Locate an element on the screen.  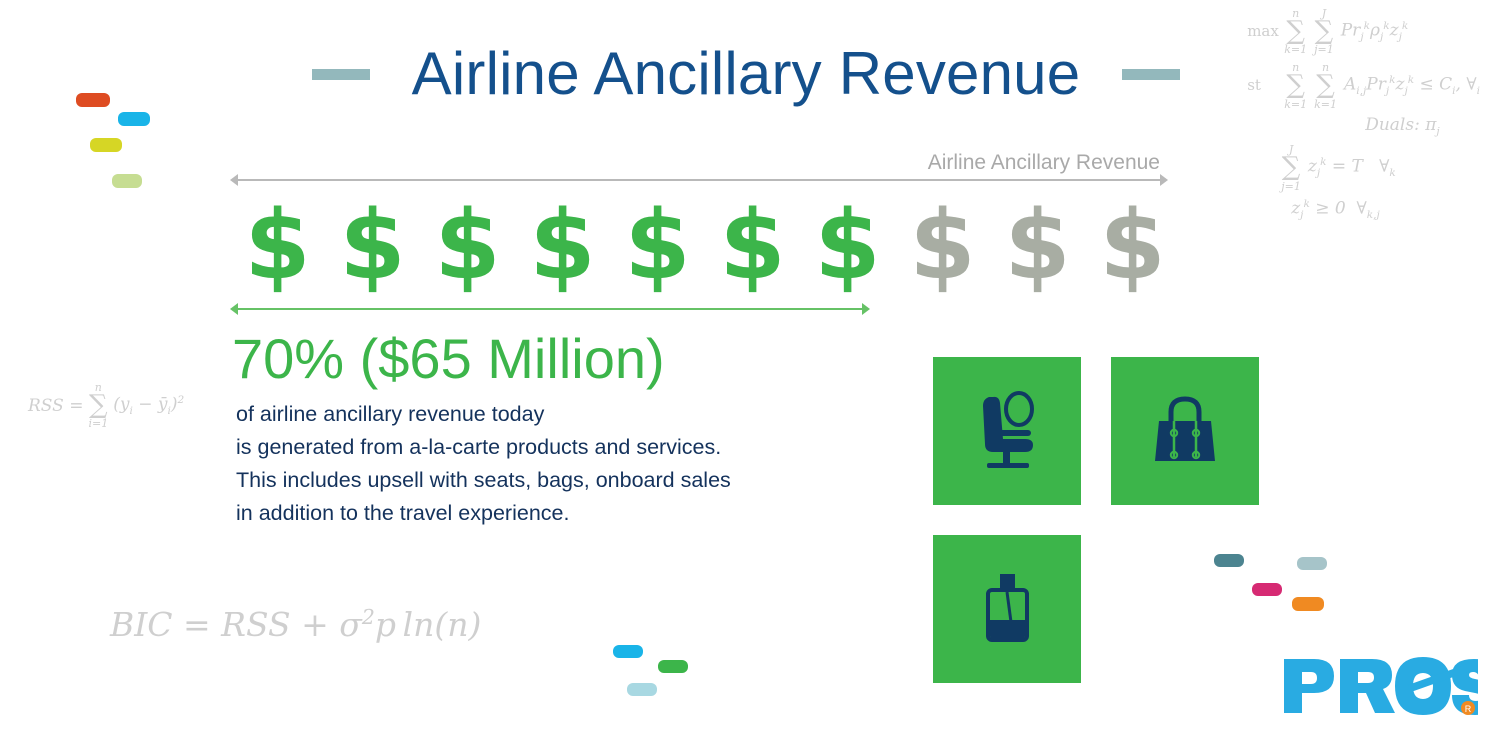
page-title: Airline Ancillary Revenue is located at coordinates (746, 73).